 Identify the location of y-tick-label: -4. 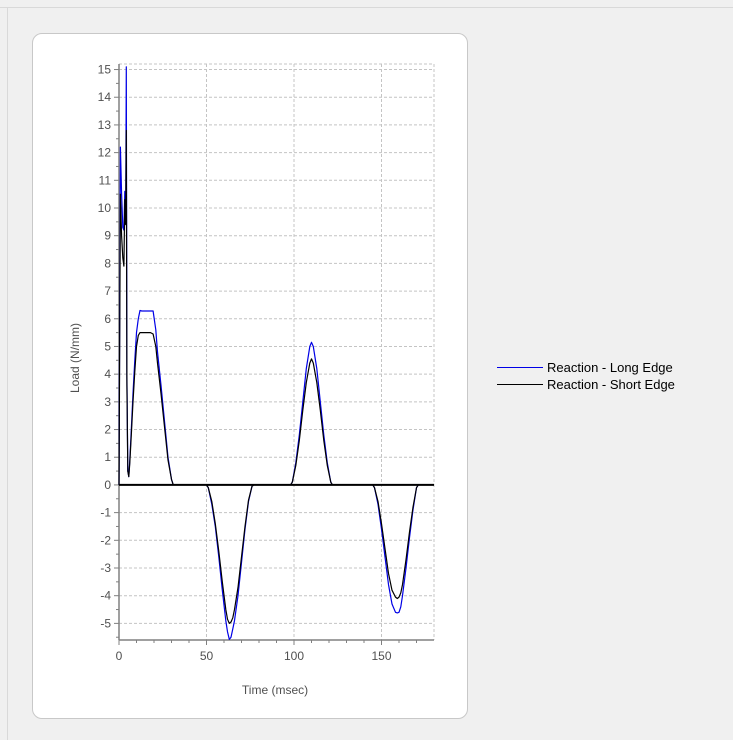
(105, 596).